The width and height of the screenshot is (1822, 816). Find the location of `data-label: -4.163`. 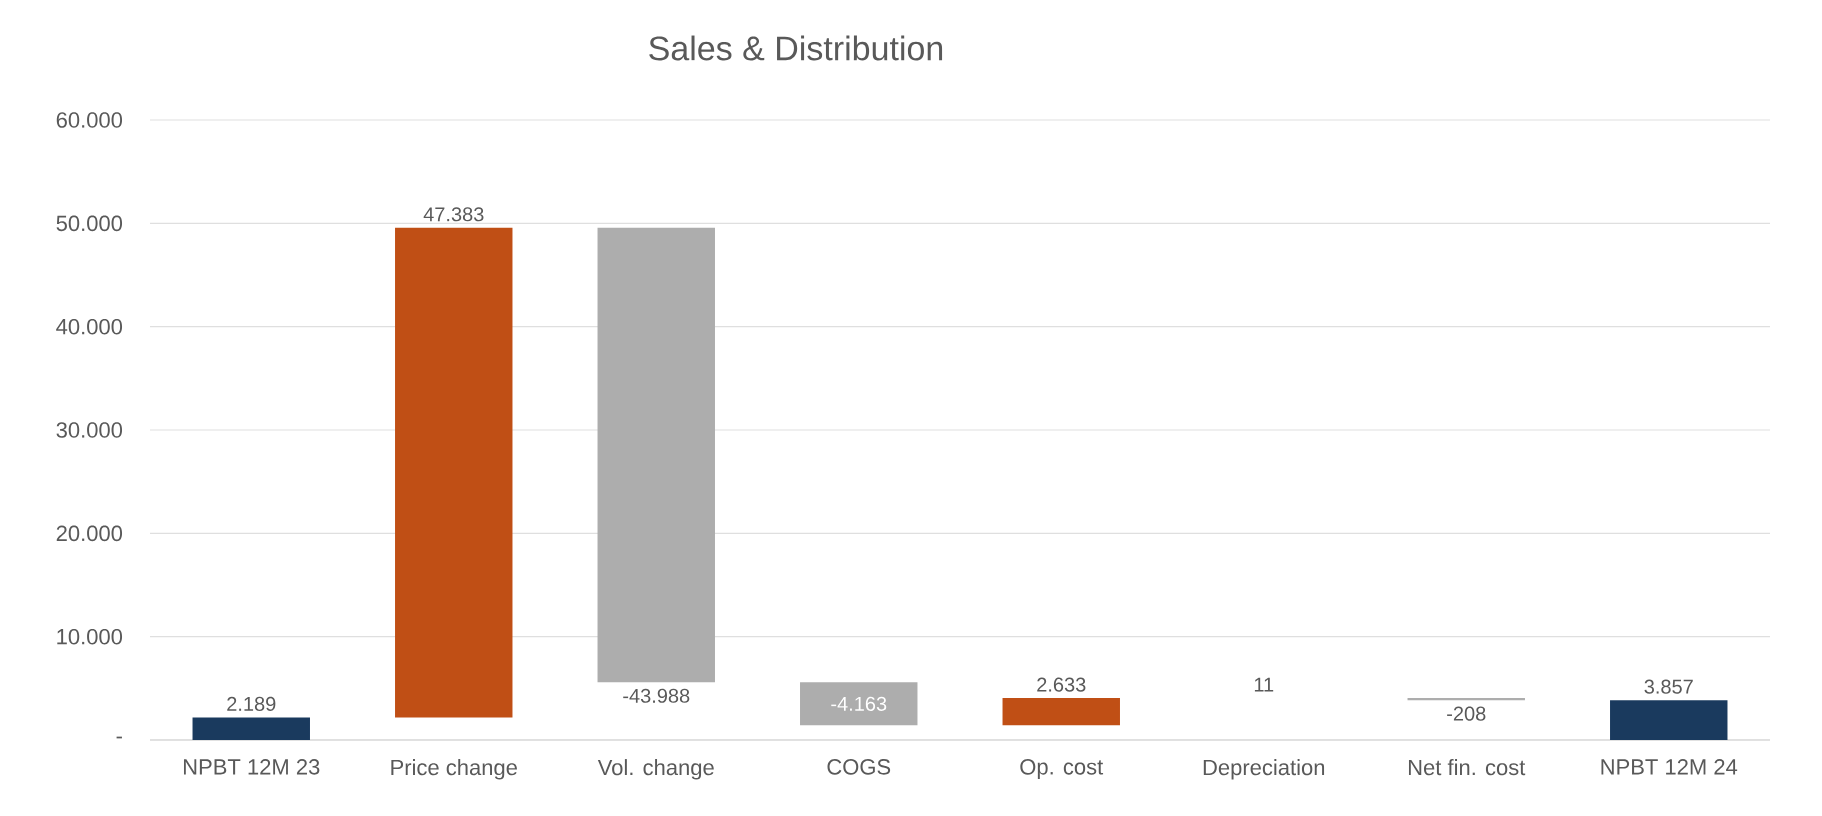

data-label: -4.163 is located at coordinates (859, 703).